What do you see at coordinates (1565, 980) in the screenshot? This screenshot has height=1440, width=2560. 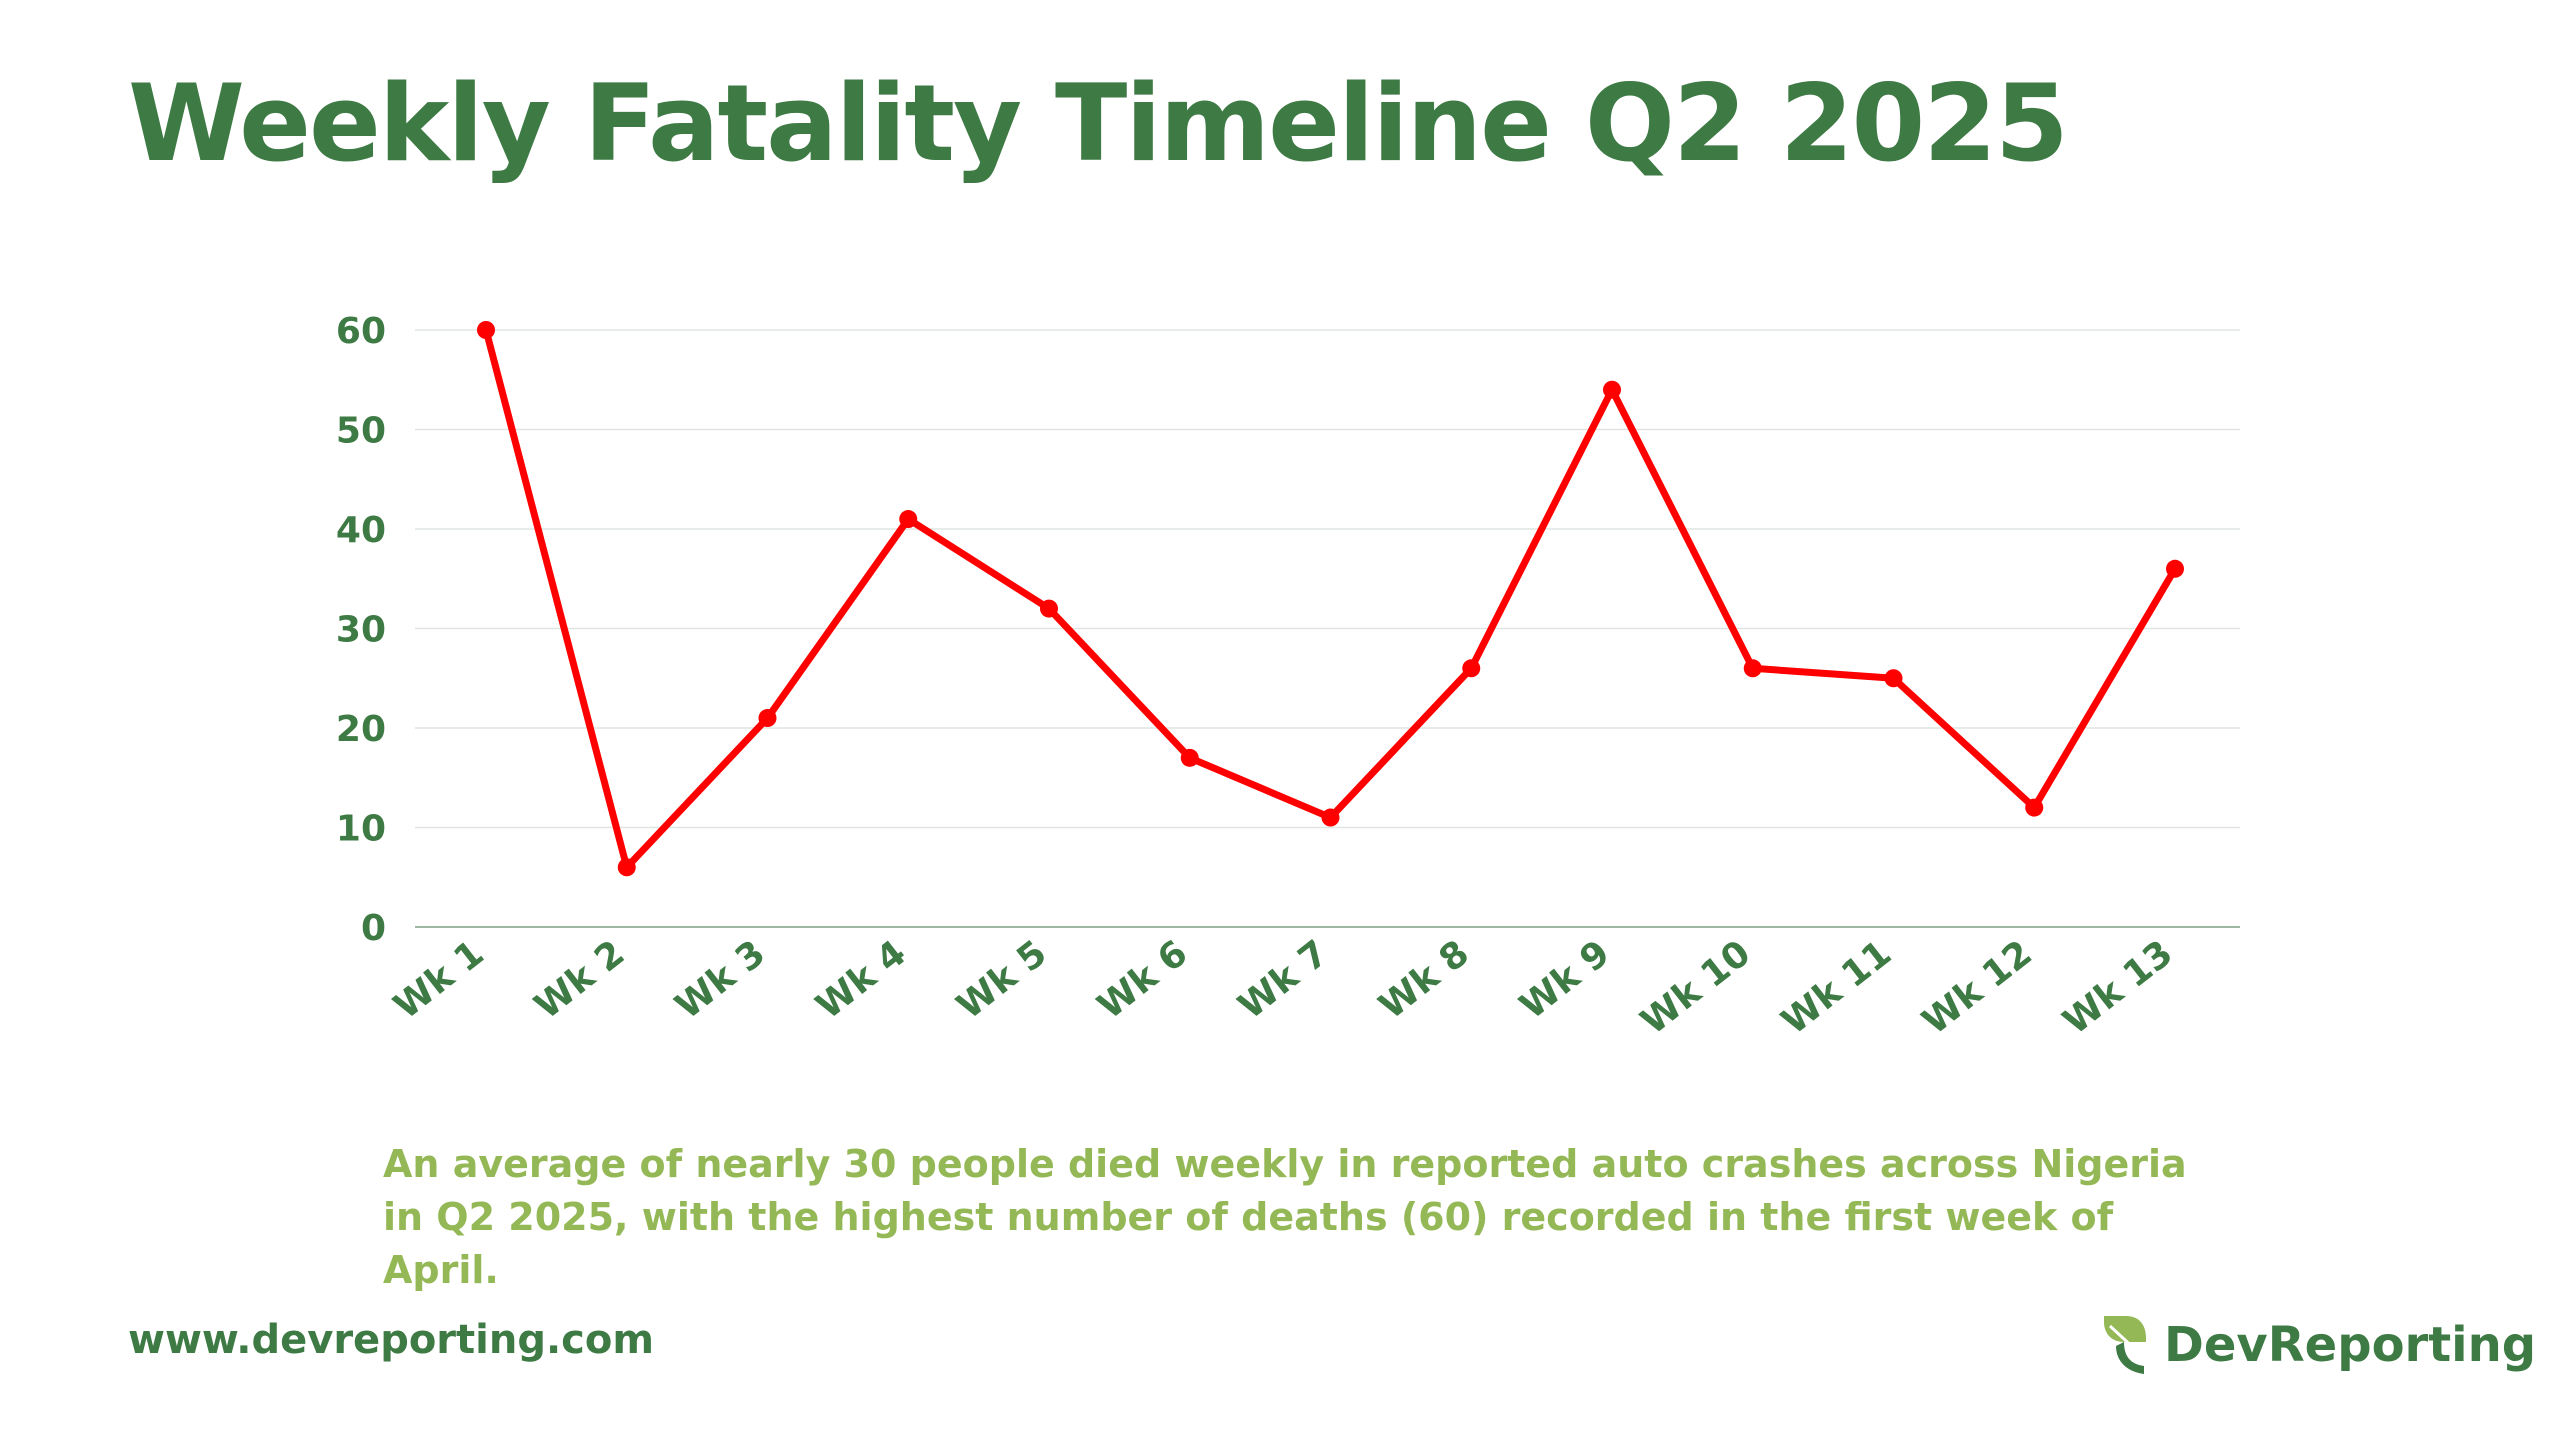 I see `x-tick-label: Wk 9` at bounding box center [1565, 980].